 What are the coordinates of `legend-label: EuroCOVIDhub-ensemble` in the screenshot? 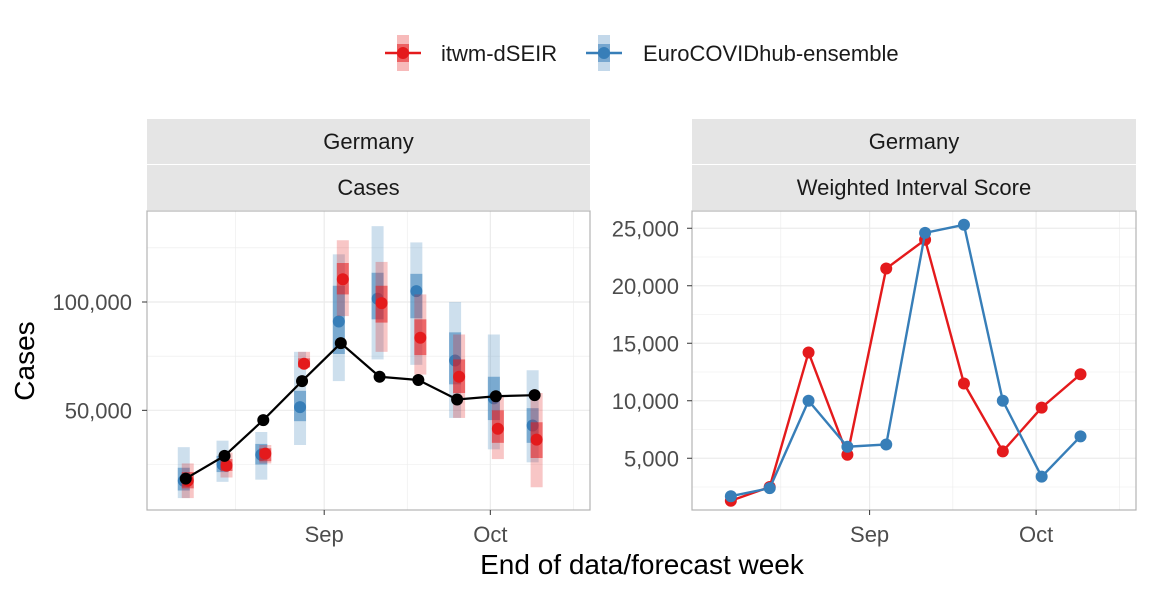 It's located at (771, 53).